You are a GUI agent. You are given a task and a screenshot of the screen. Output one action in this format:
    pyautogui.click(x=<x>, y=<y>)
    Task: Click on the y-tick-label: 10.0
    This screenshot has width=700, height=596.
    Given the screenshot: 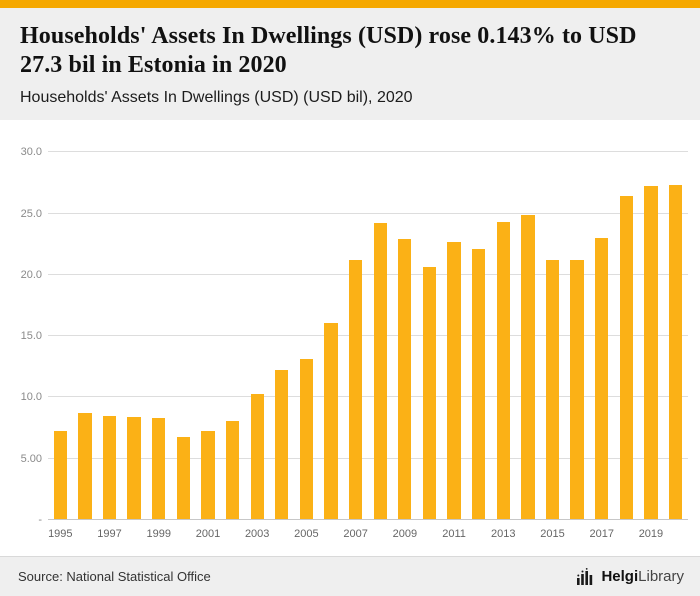 What is the action you would take?
    pyautogui.click(x=31, y=397)
    